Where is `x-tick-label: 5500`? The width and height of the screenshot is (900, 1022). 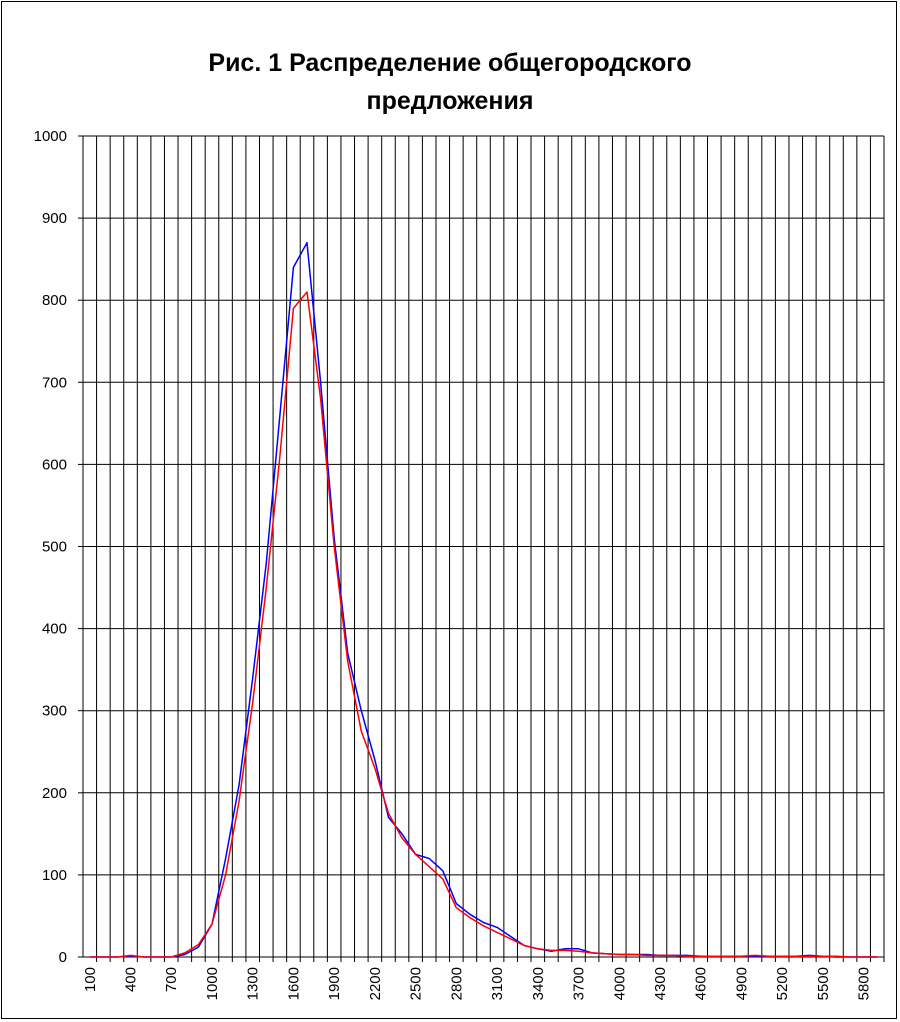 x-tick-label: 5500 is located at coordinates (823, 983).